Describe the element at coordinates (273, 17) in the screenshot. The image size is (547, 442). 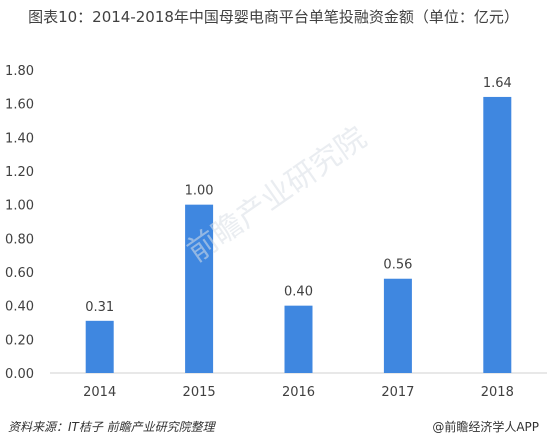
I see `chart-title: 图表10：2014-2018年中国母婴电商平台单笔投融资金额（单位：亿元）` at that location.